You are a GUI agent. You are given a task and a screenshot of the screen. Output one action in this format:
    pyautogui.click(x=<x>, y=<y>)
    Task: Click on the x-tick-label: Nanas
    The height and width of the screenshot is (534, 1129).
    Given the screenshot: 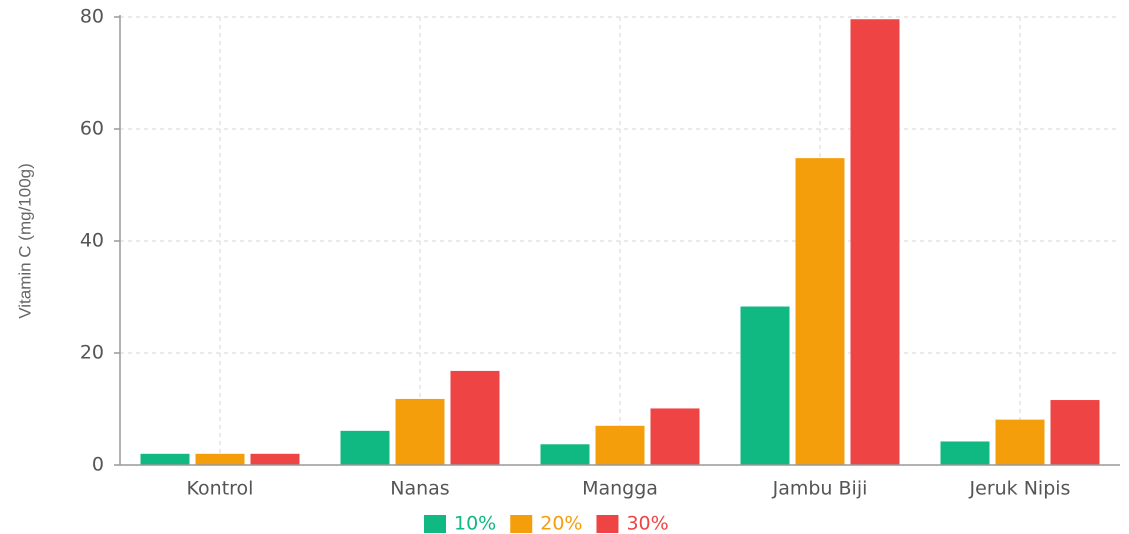 What is the action you would take?
    pyautogui.click(x=419, y=489)
    